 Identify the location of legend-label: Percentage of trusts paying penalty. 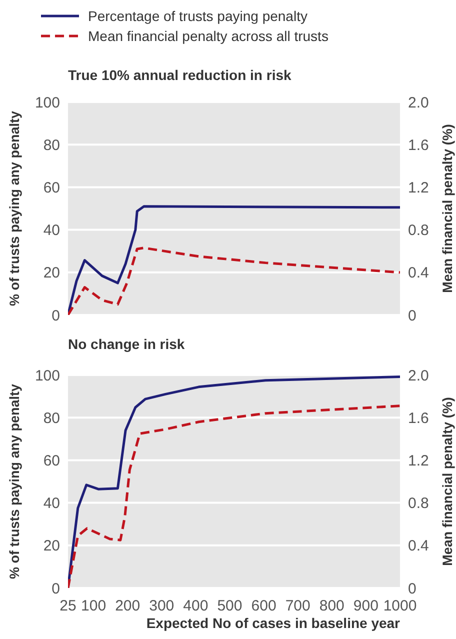
(198, 16).